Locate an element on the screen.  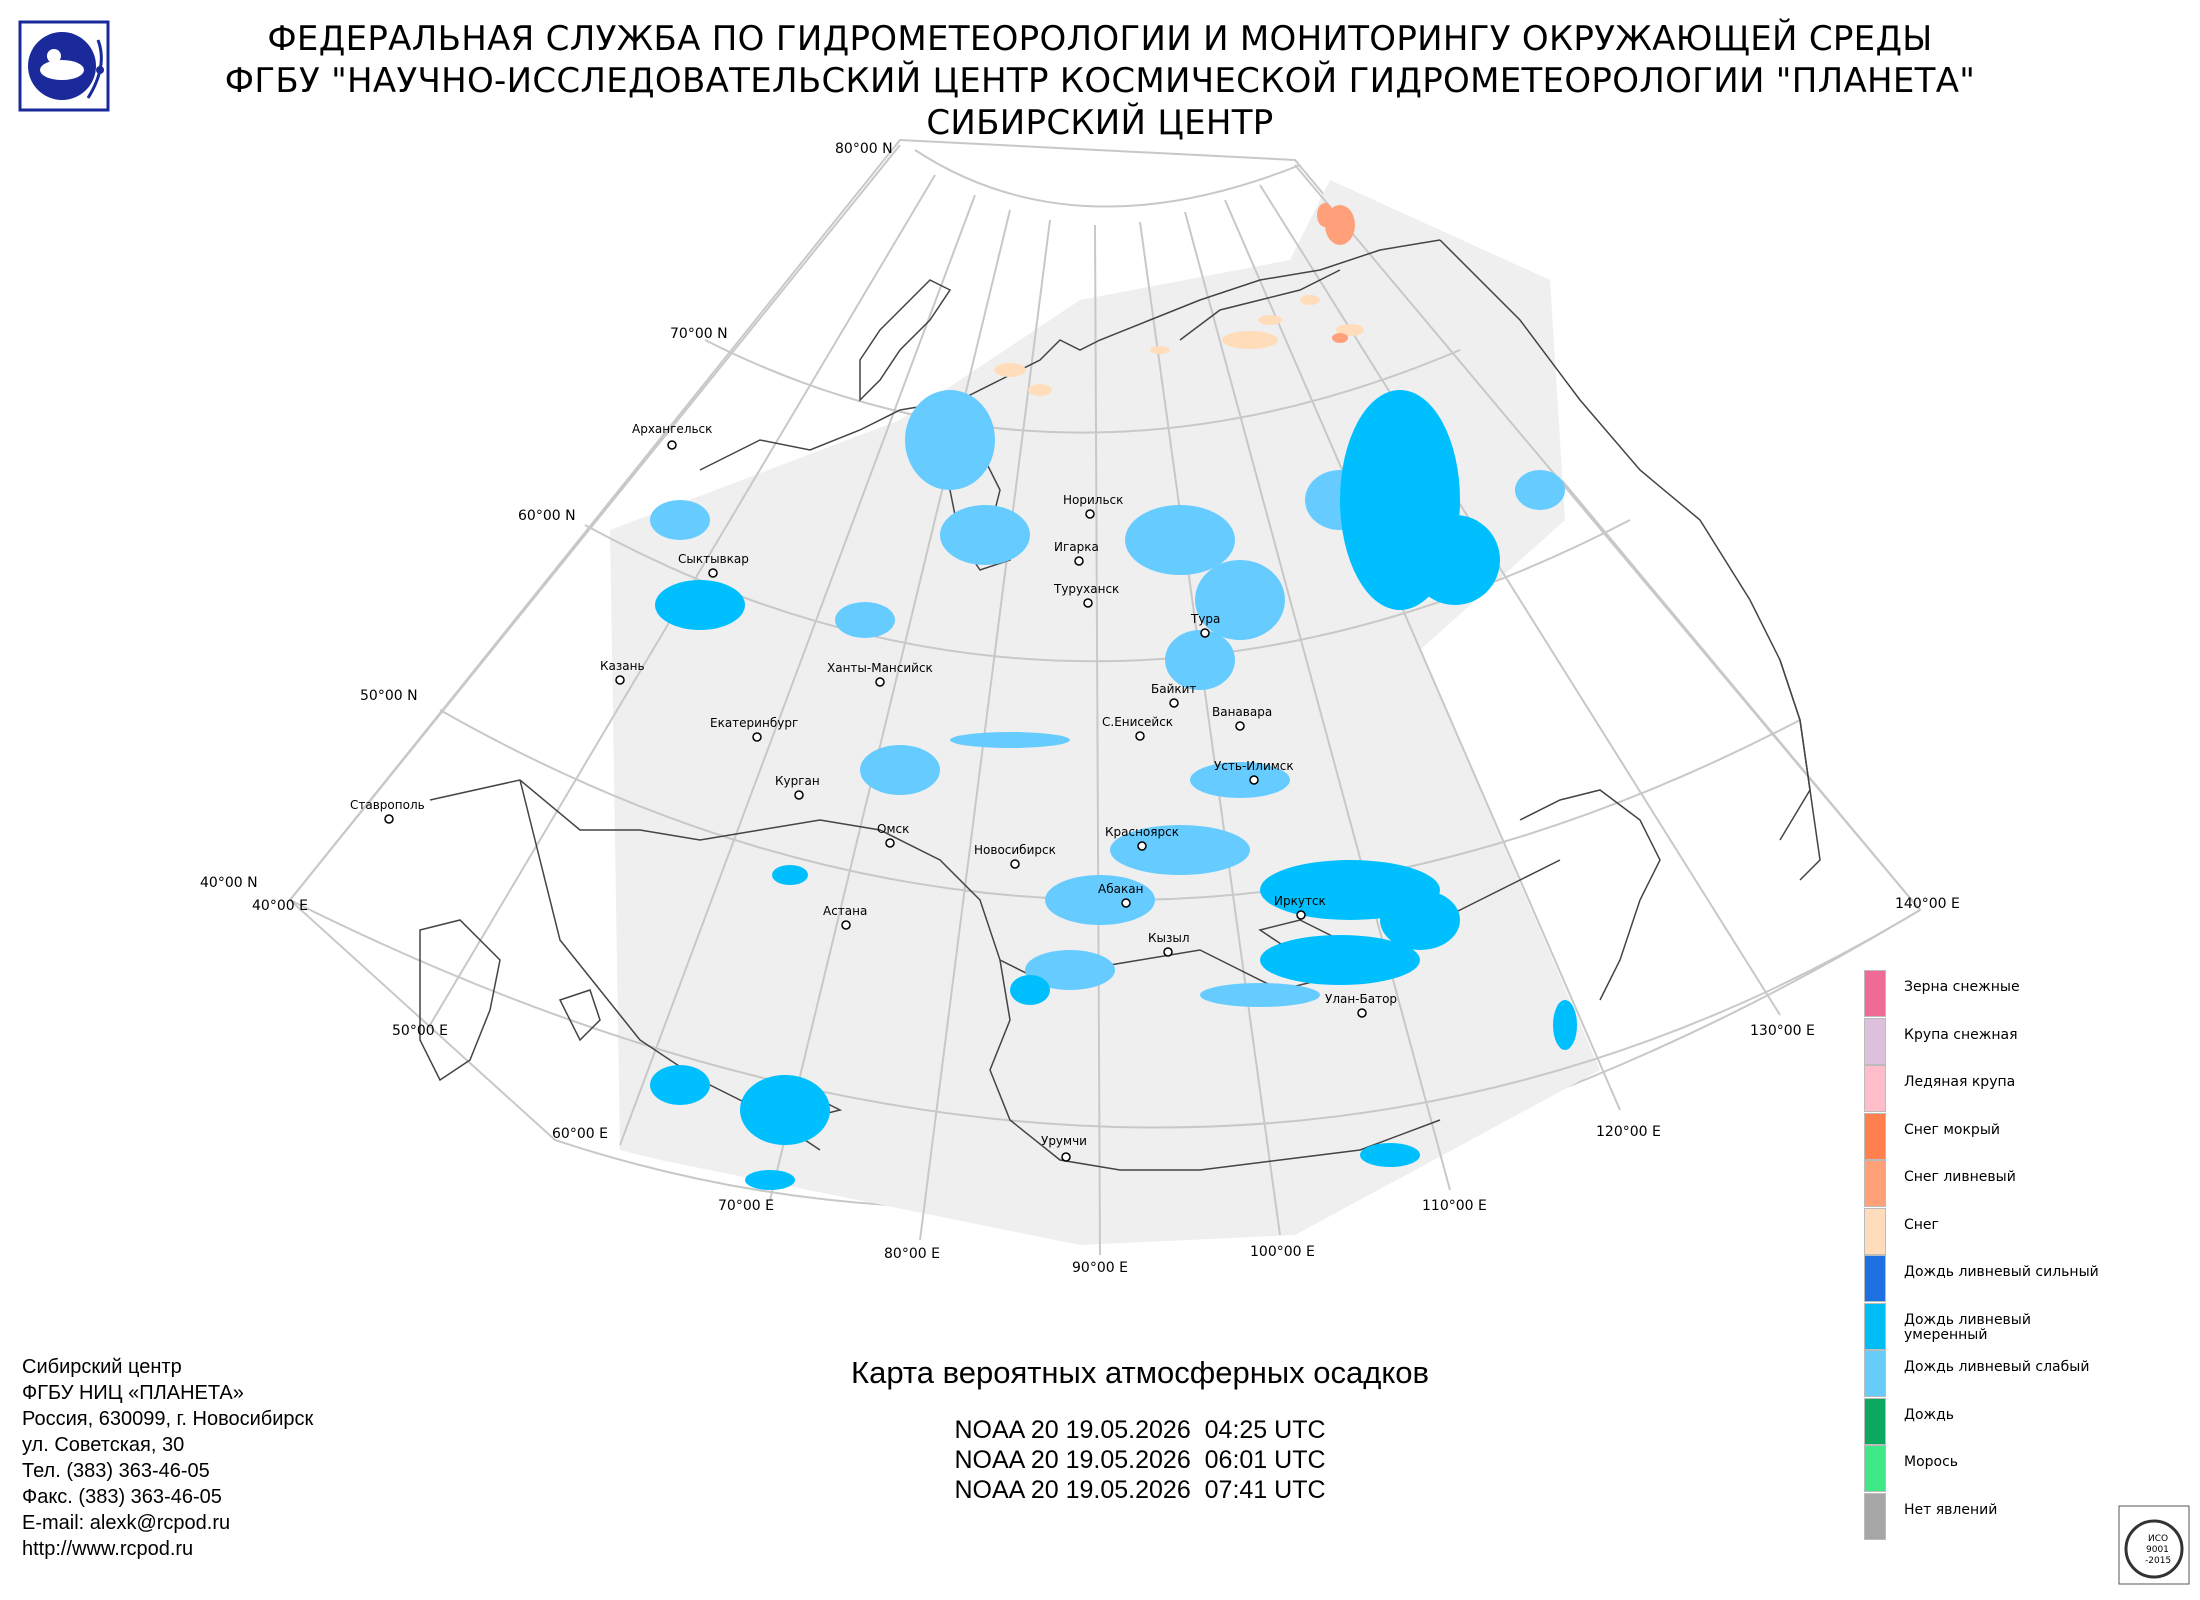
legend-item: Морось is located at coordinates (2014, 1468).